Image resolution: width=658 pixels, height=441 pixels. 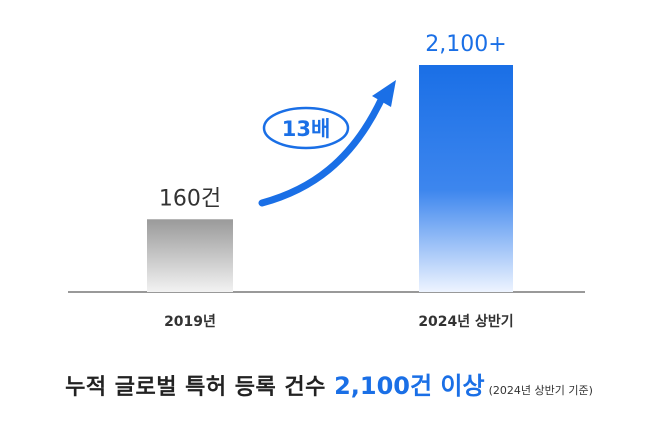 What do you see at coordinates (409, 386) in the screenshot?
I see `caption-highlight: 2,100건 이상` at bounding box center [409, 386].